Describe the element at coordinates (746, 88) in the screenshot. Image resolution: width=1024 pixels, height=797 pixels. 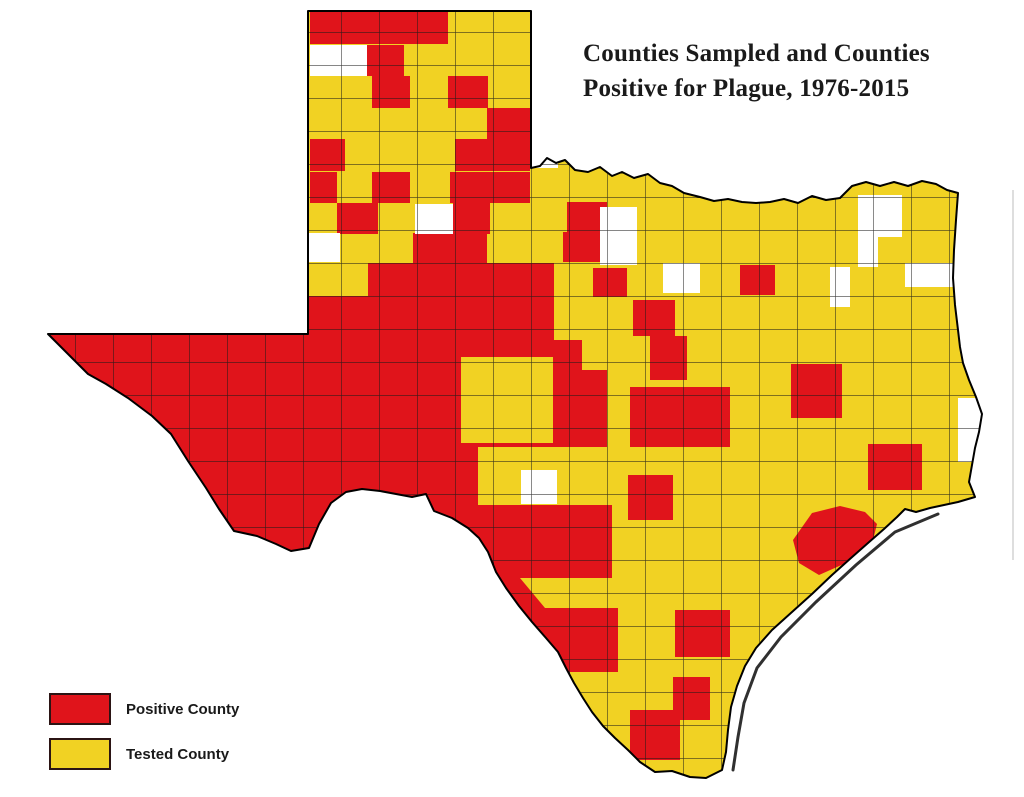
I see `map-title-line2: Positive for Plague, 1976-2015` at that location.